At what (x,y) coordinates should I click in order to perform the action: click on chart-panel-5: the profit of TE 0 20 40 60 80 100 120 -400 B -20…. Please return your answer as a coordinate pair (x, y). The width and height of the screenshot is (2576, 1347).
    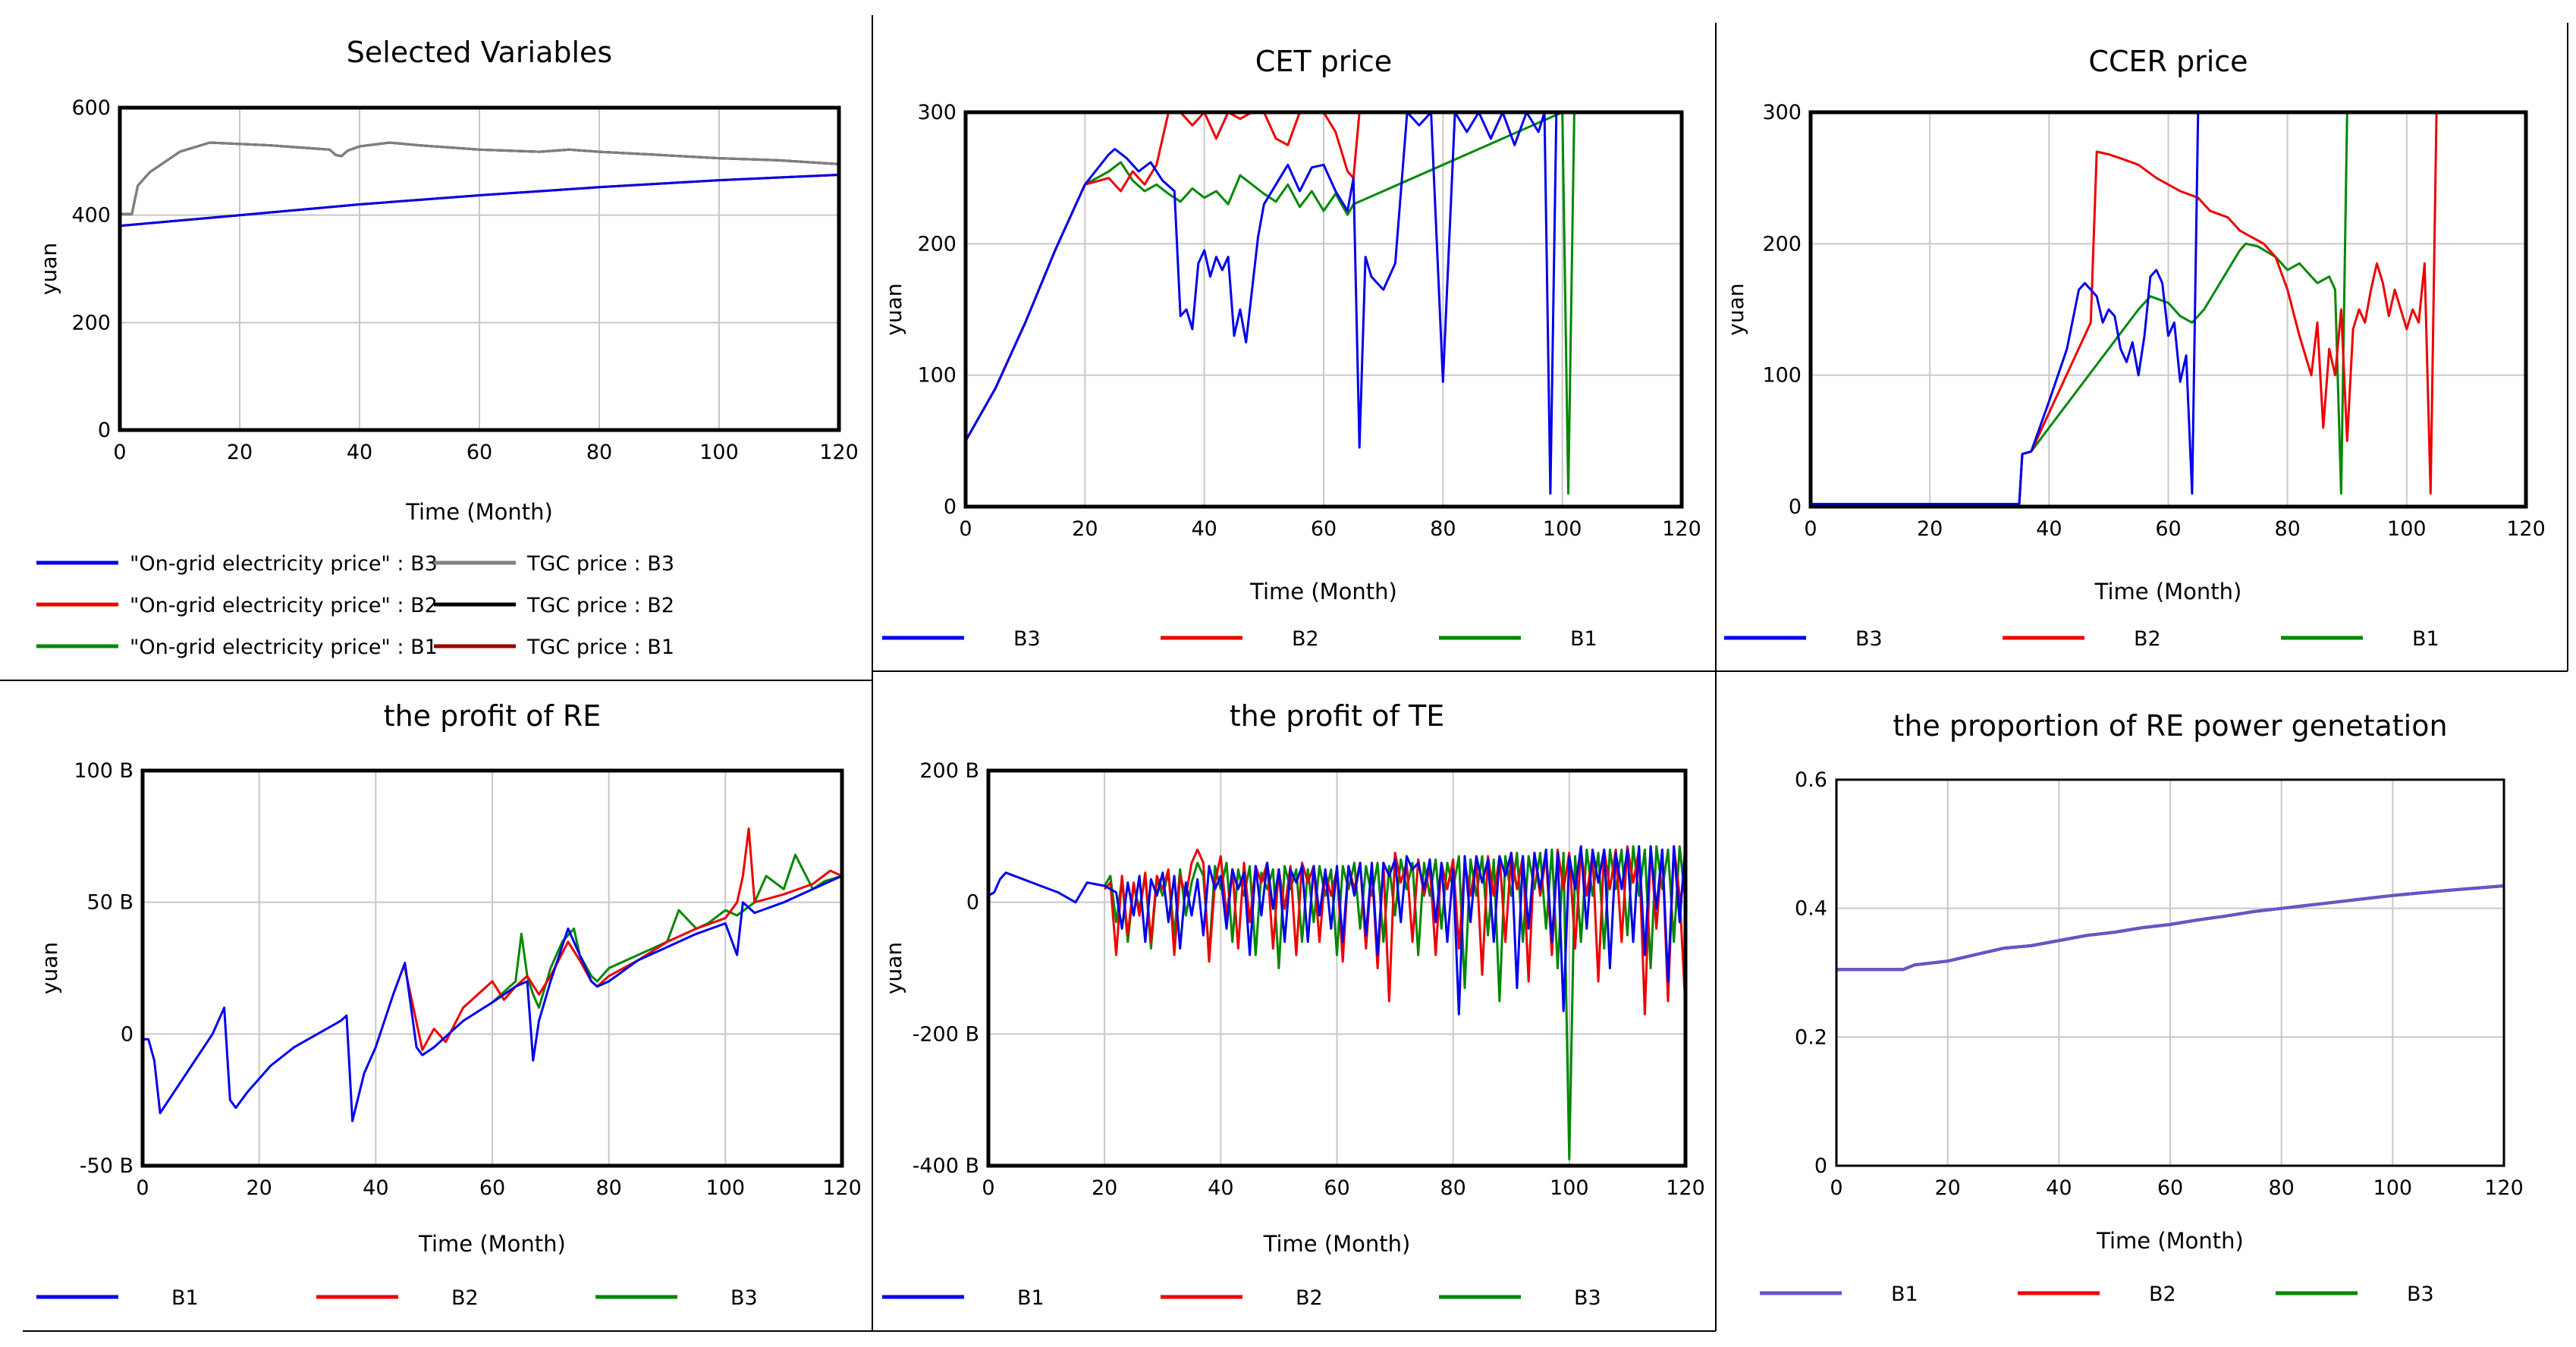
    Looking at the image, I should click on (1293, 1004).